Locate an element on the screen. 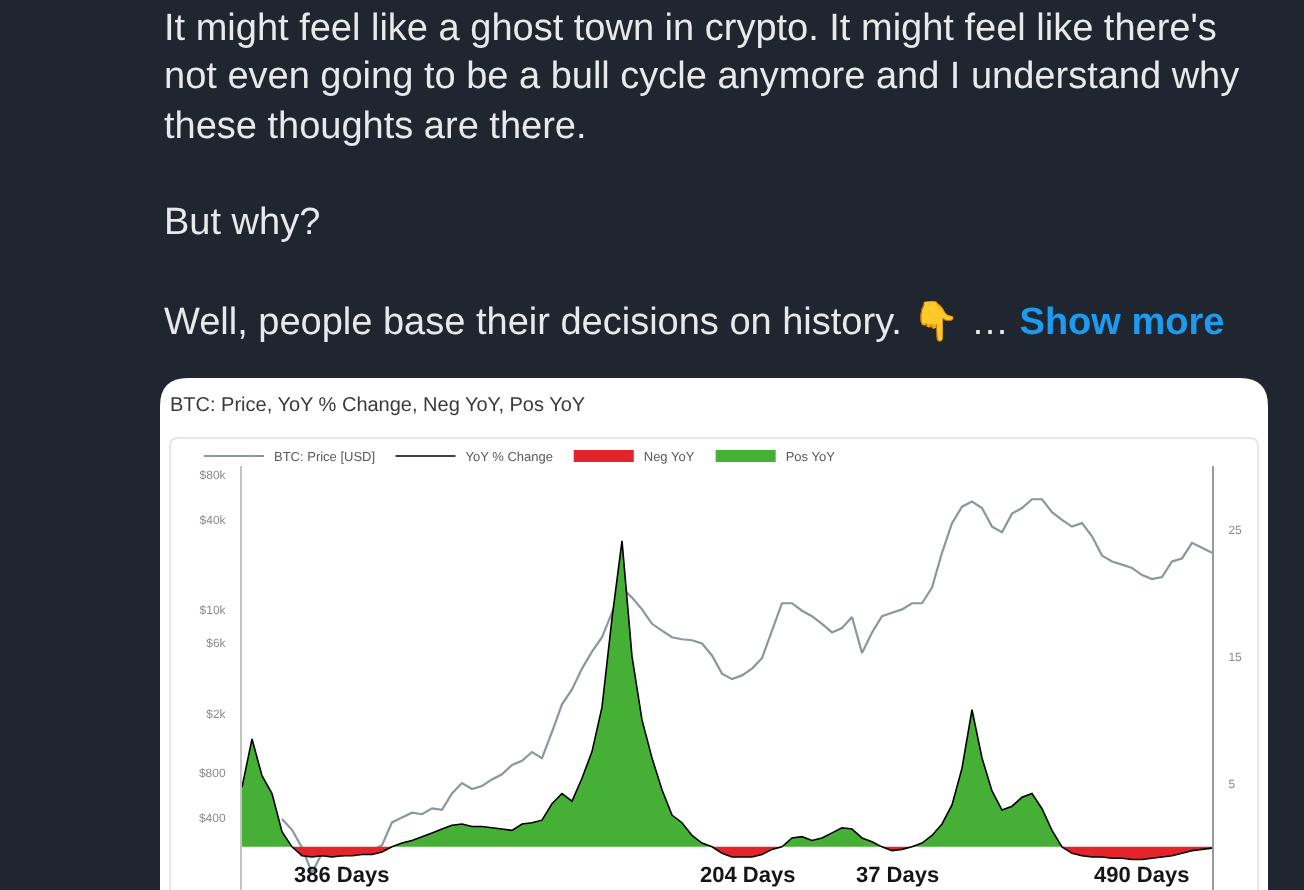 The image size is (1304, 890). annotation: 386 Days is located at coordinates (342, 876).